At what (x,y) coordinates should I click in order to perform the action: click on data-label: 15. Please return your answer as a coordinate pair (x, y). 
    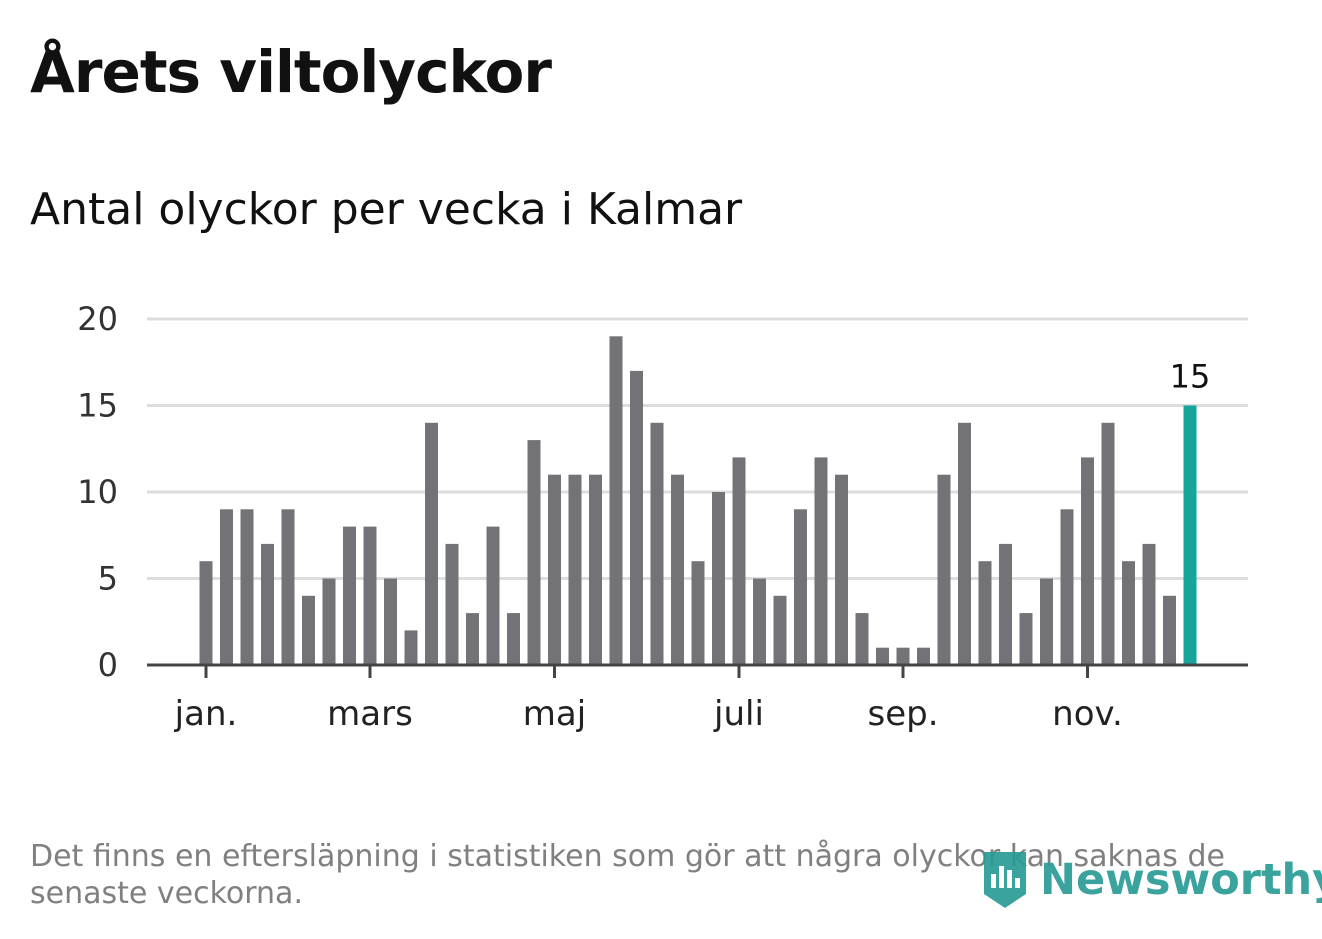
    Looking at the image, I should click on (1190, 377).